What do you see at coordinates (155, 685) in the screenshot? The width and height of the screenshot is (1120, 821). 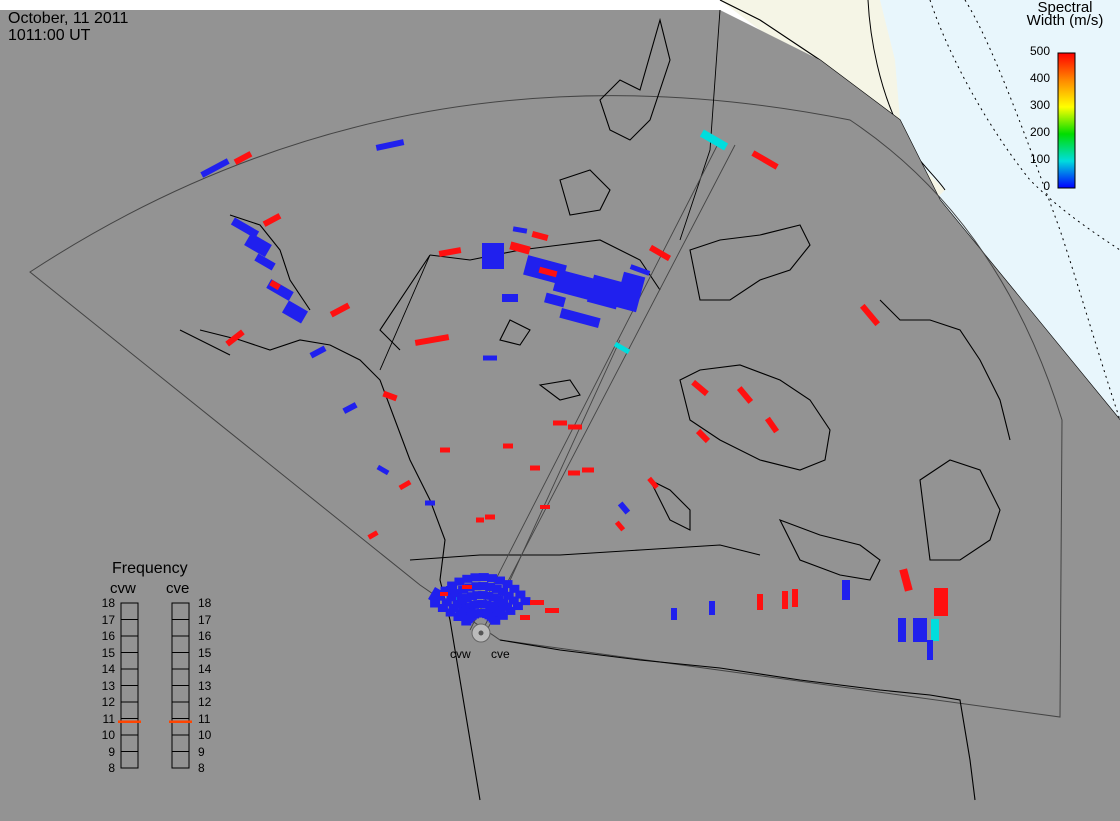 I see `frequency-gauges` at bounding box center [155, 685].